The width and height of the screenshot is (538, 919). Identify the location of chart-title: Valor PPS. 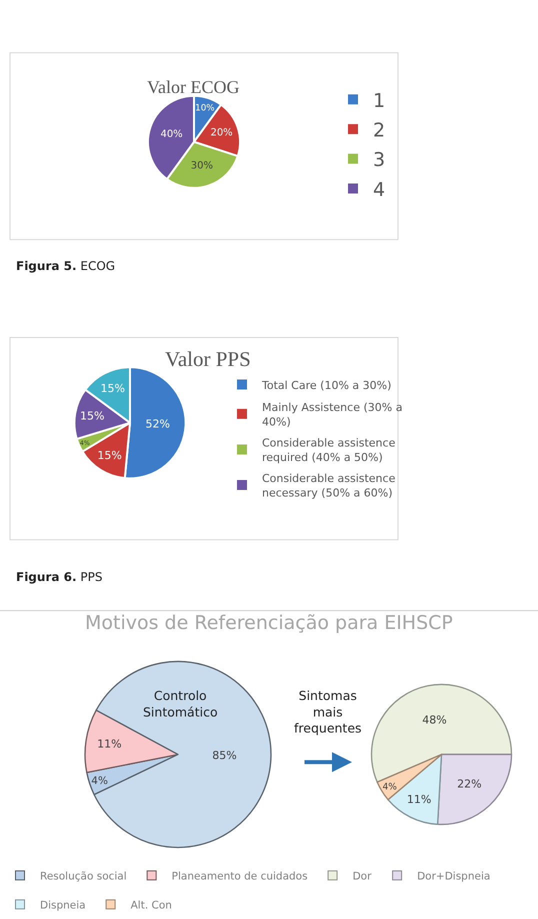
(208, 359).